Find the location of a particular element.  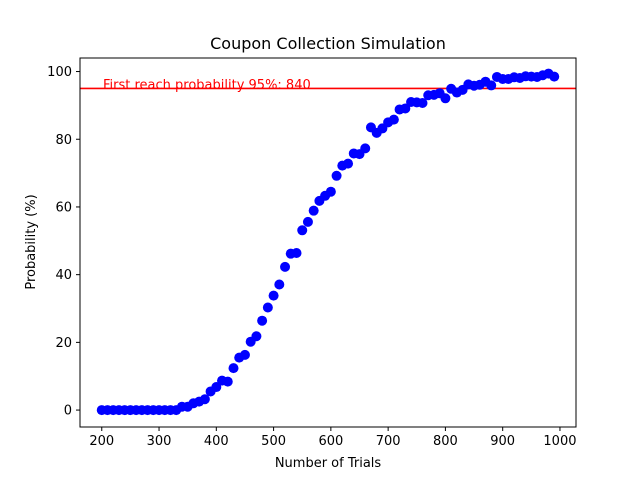

x-tick-label: 300 is located at coordinates (159, 441).